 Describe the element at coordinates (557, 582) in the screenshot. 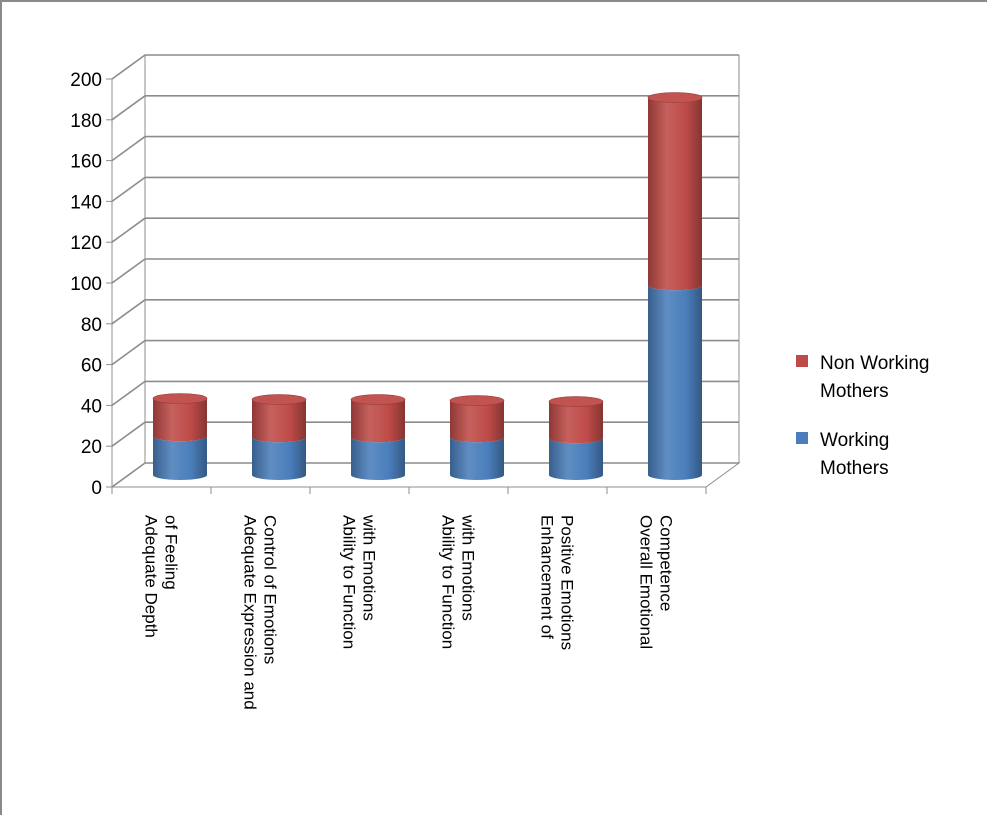

I see `x-category-label: Enhancement ofPositive Emotions` at that location.